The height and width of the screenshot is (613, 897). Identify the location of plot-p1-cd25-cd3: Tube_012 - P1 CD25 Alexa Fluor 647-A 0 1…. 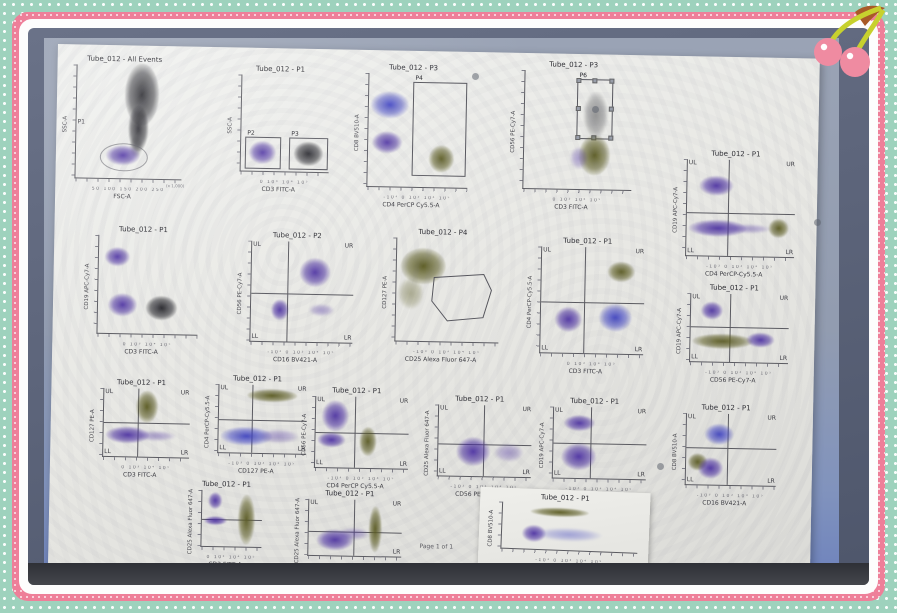
(226, 525).